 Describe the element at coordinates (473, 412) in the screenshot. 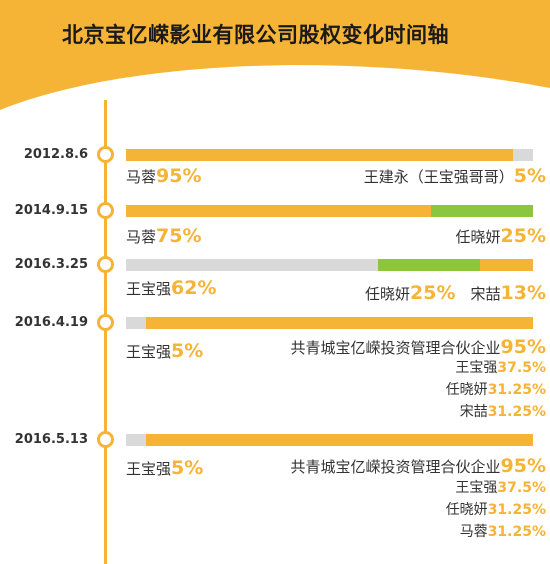

I see `partner-name: 宋喆` at that location.